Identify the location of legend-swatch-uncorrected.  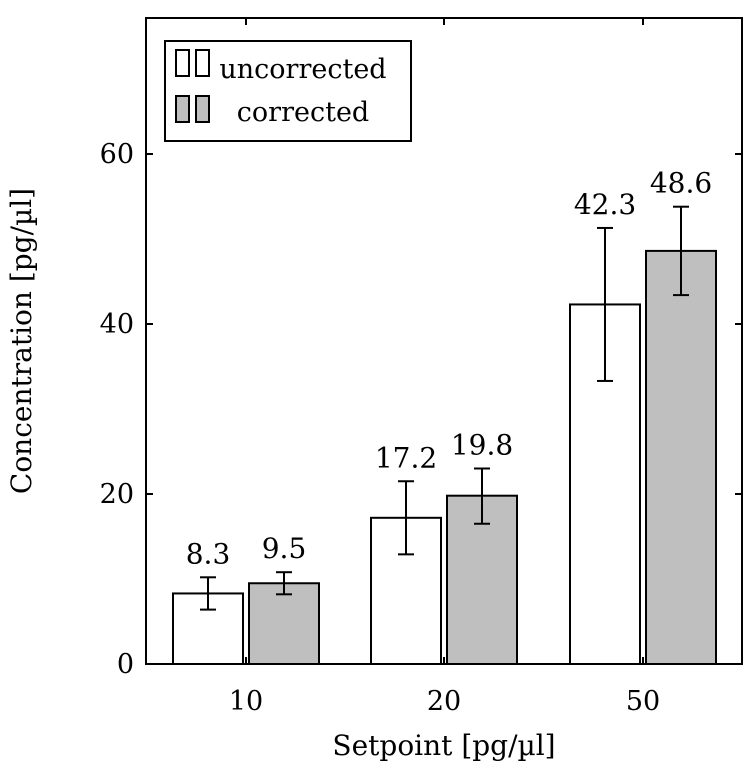
(182, 63).